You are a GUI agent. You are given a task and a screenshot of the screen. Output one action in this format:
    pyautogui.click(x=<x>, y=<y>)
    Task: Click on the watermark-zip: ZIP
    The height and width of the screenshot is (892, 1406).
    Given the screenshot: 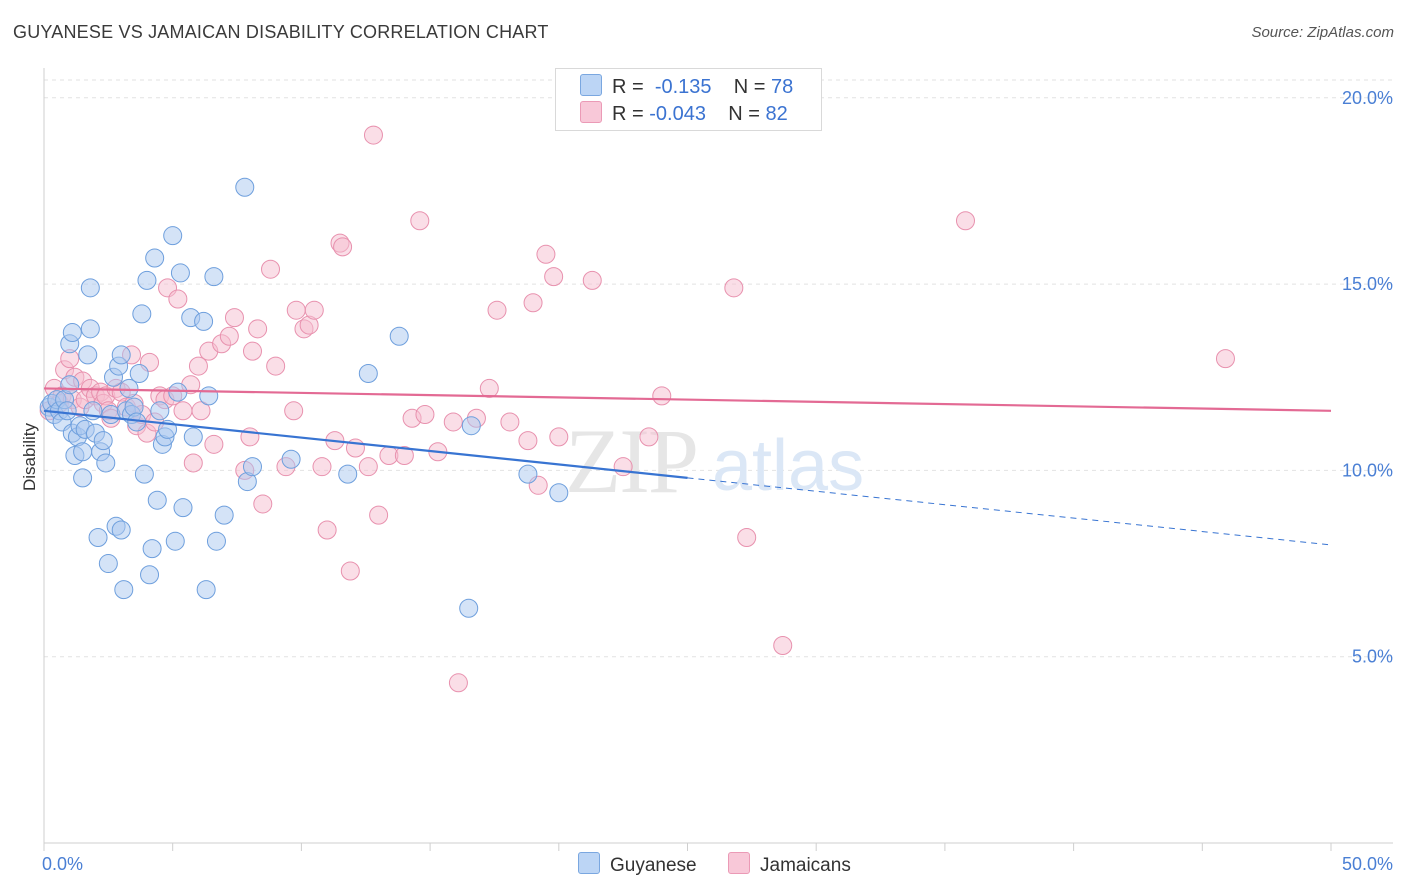 What is the action you would take?
    pyautogui.click(x=631, y=461)
    